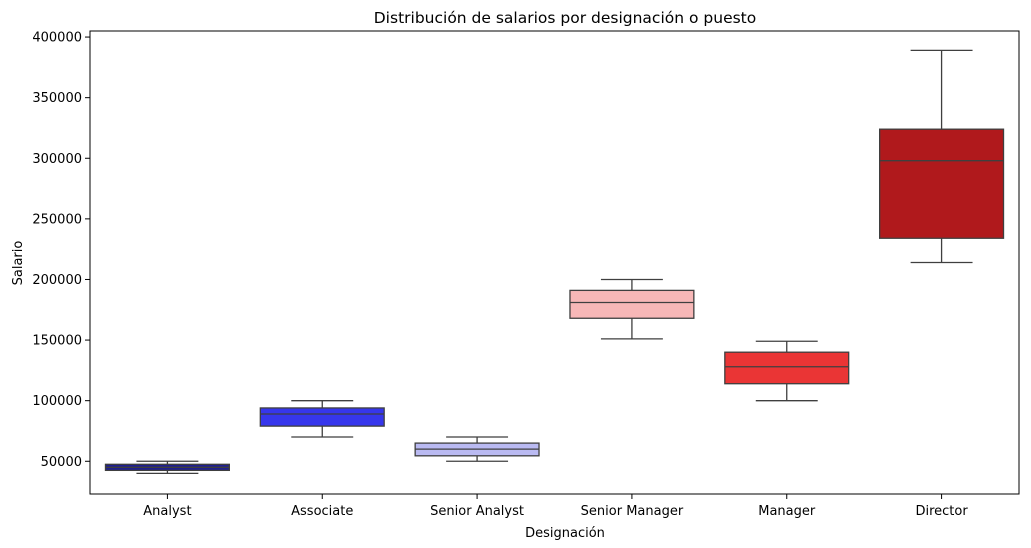 This screenshot has height=548, width=1031. I want to click on x-tick-label: Director, so click(941, 511).